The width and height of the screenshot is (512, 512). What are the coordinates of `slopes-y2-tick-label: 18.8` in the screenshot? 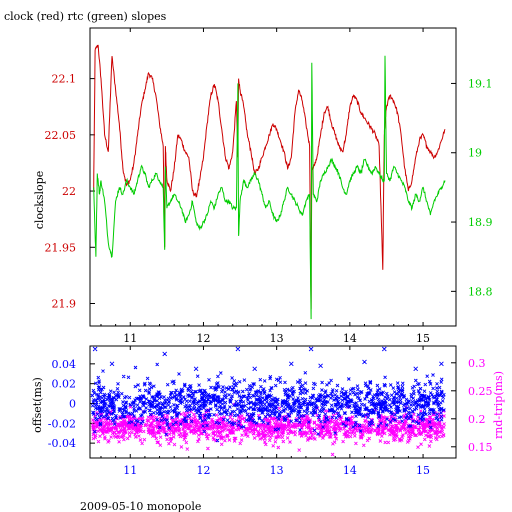 It's located at (480, 291).